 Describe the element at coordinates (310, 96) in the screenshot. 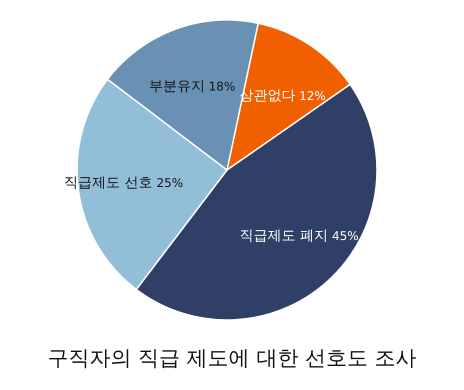

I see `data-label: 12%` at that location.